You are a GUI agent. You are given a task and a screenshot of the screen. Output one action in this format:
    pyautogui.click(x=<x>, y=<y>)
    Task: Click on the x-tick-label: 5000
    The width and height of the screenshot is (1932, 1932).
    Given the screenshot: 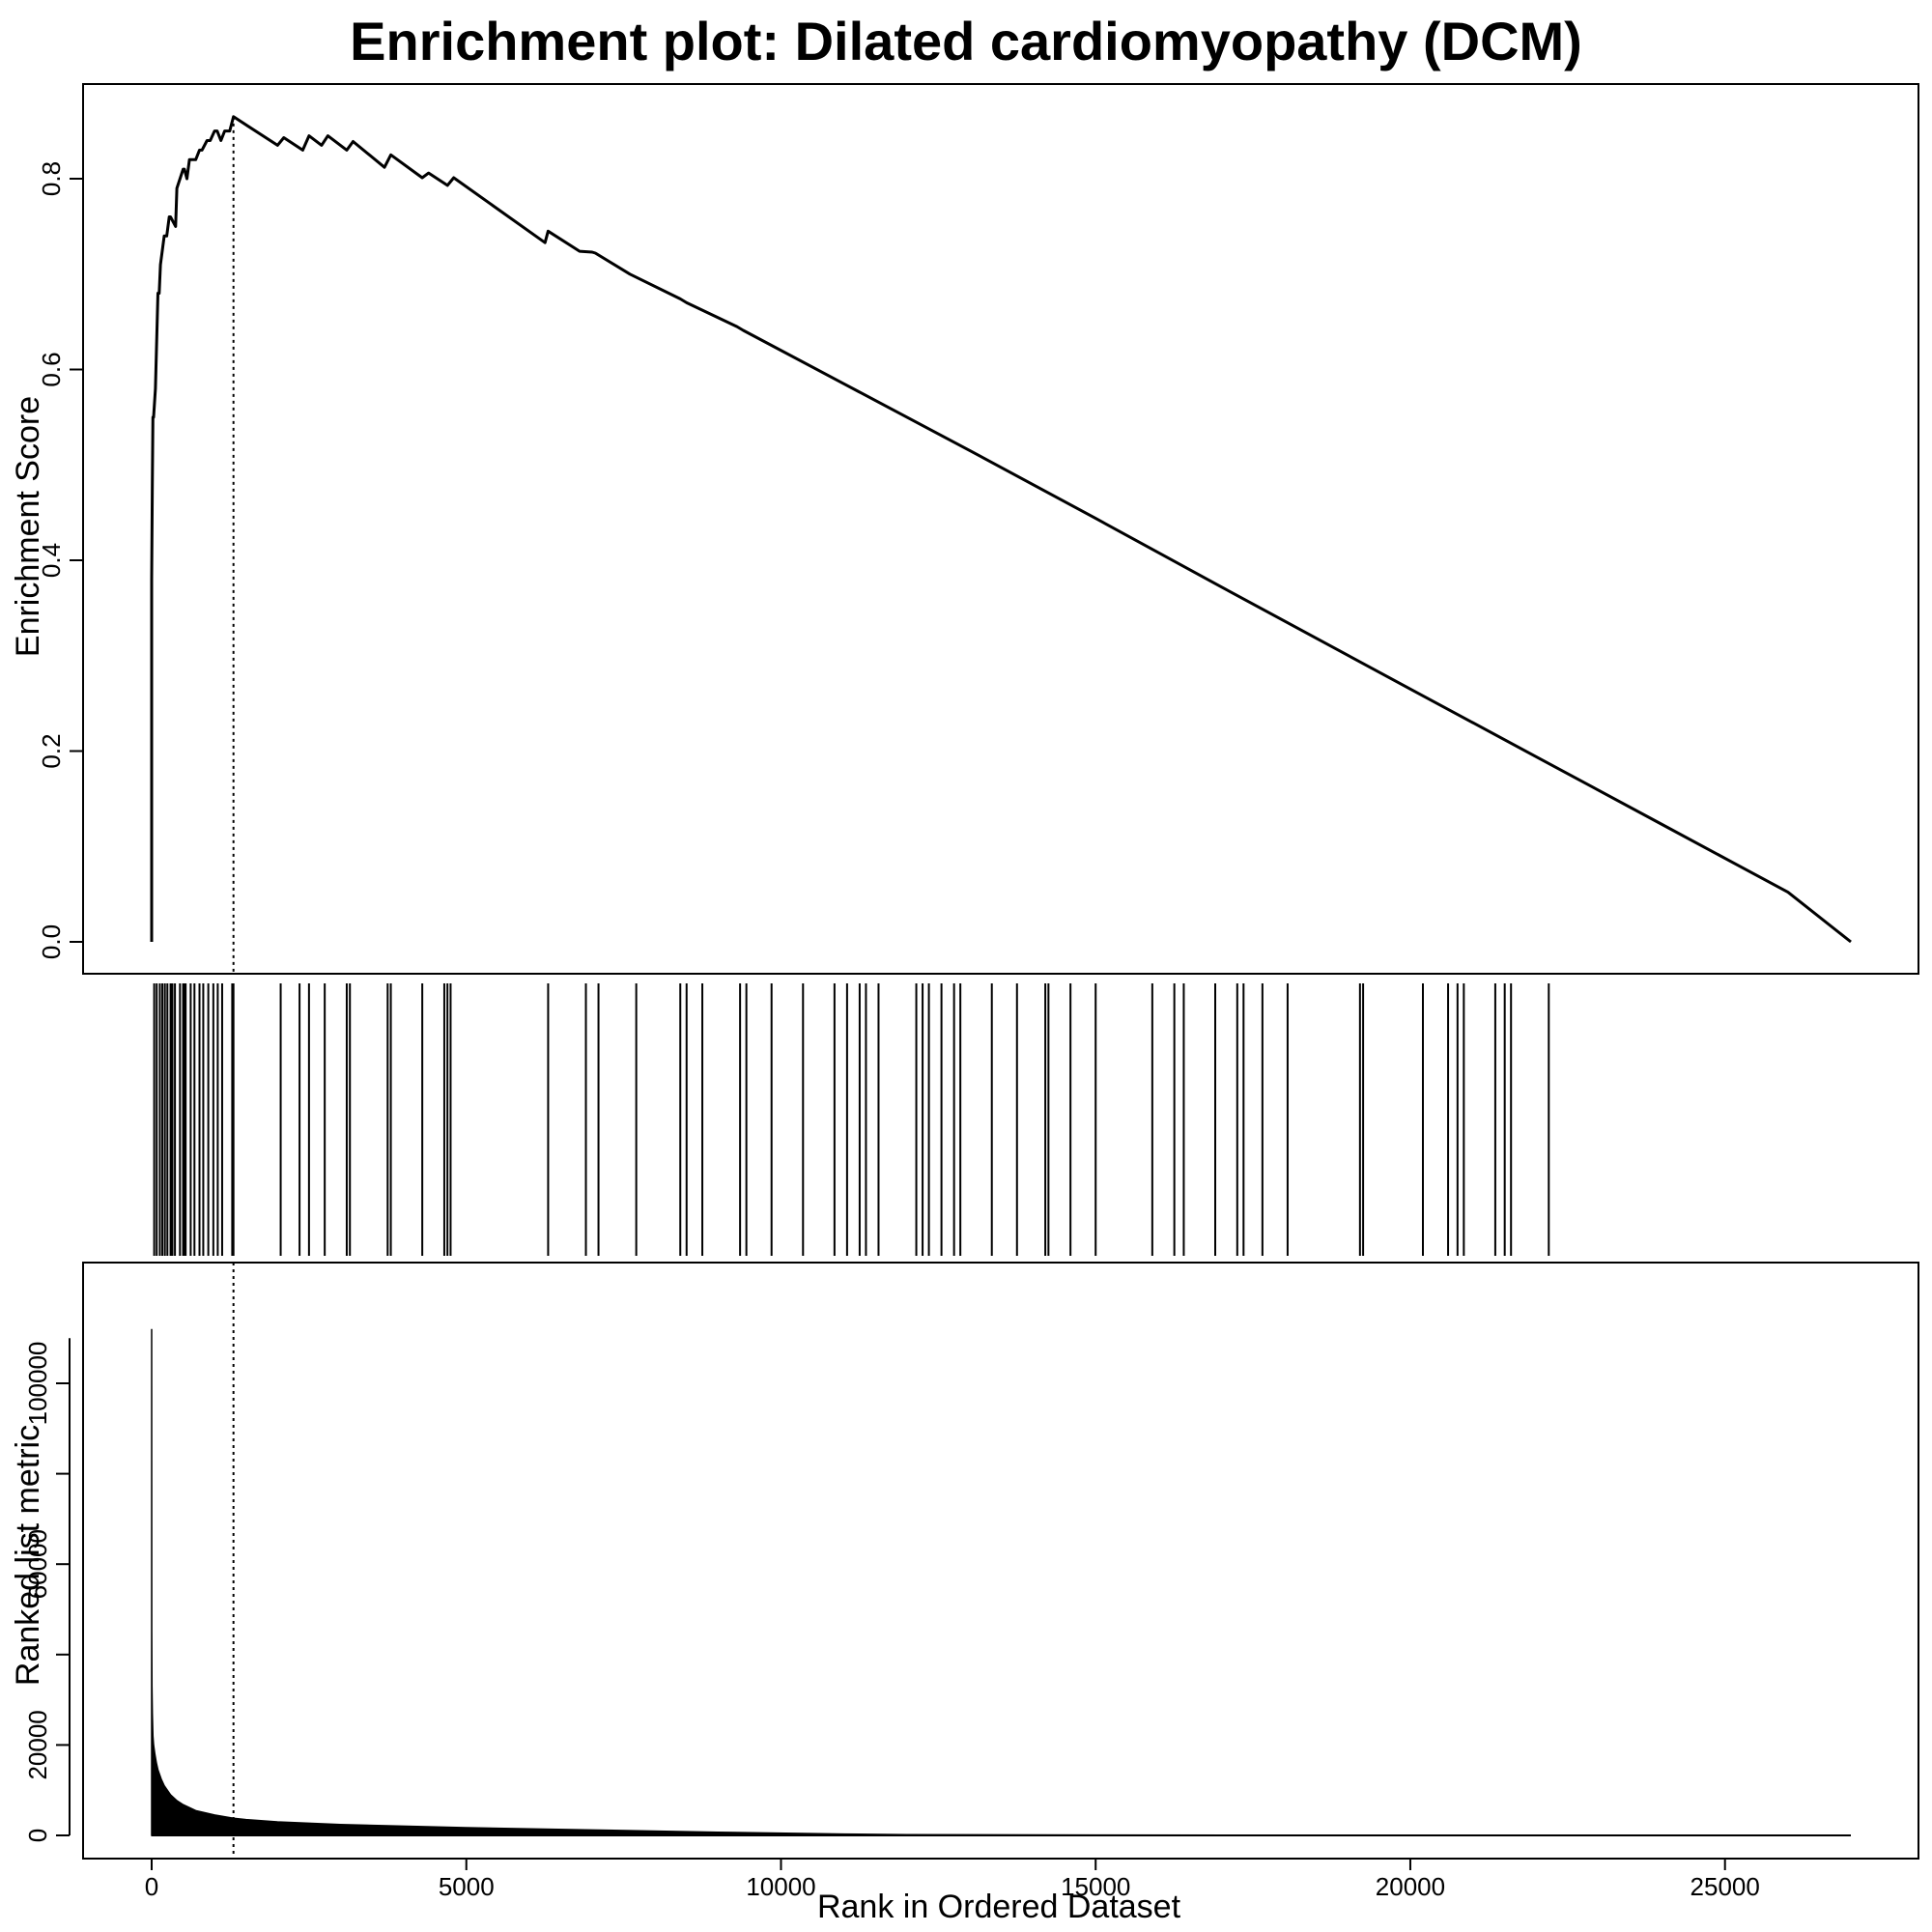 What is the action you would take?
    pyautogui.click(x=467, y=1886)
    